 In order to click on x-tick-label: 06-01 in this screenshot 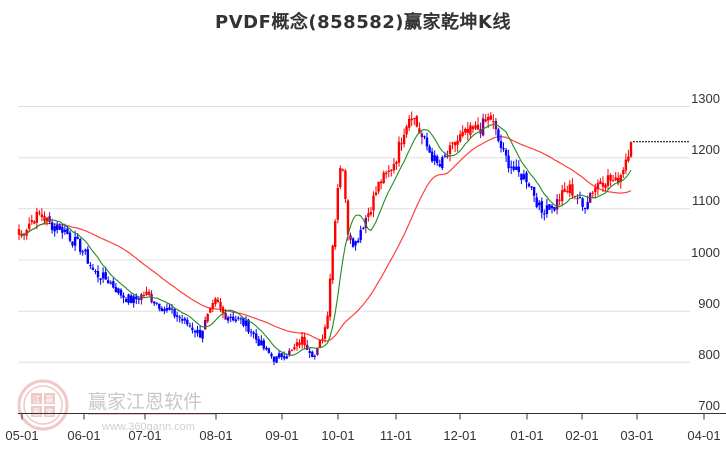, I will do `click(83, 435)`.